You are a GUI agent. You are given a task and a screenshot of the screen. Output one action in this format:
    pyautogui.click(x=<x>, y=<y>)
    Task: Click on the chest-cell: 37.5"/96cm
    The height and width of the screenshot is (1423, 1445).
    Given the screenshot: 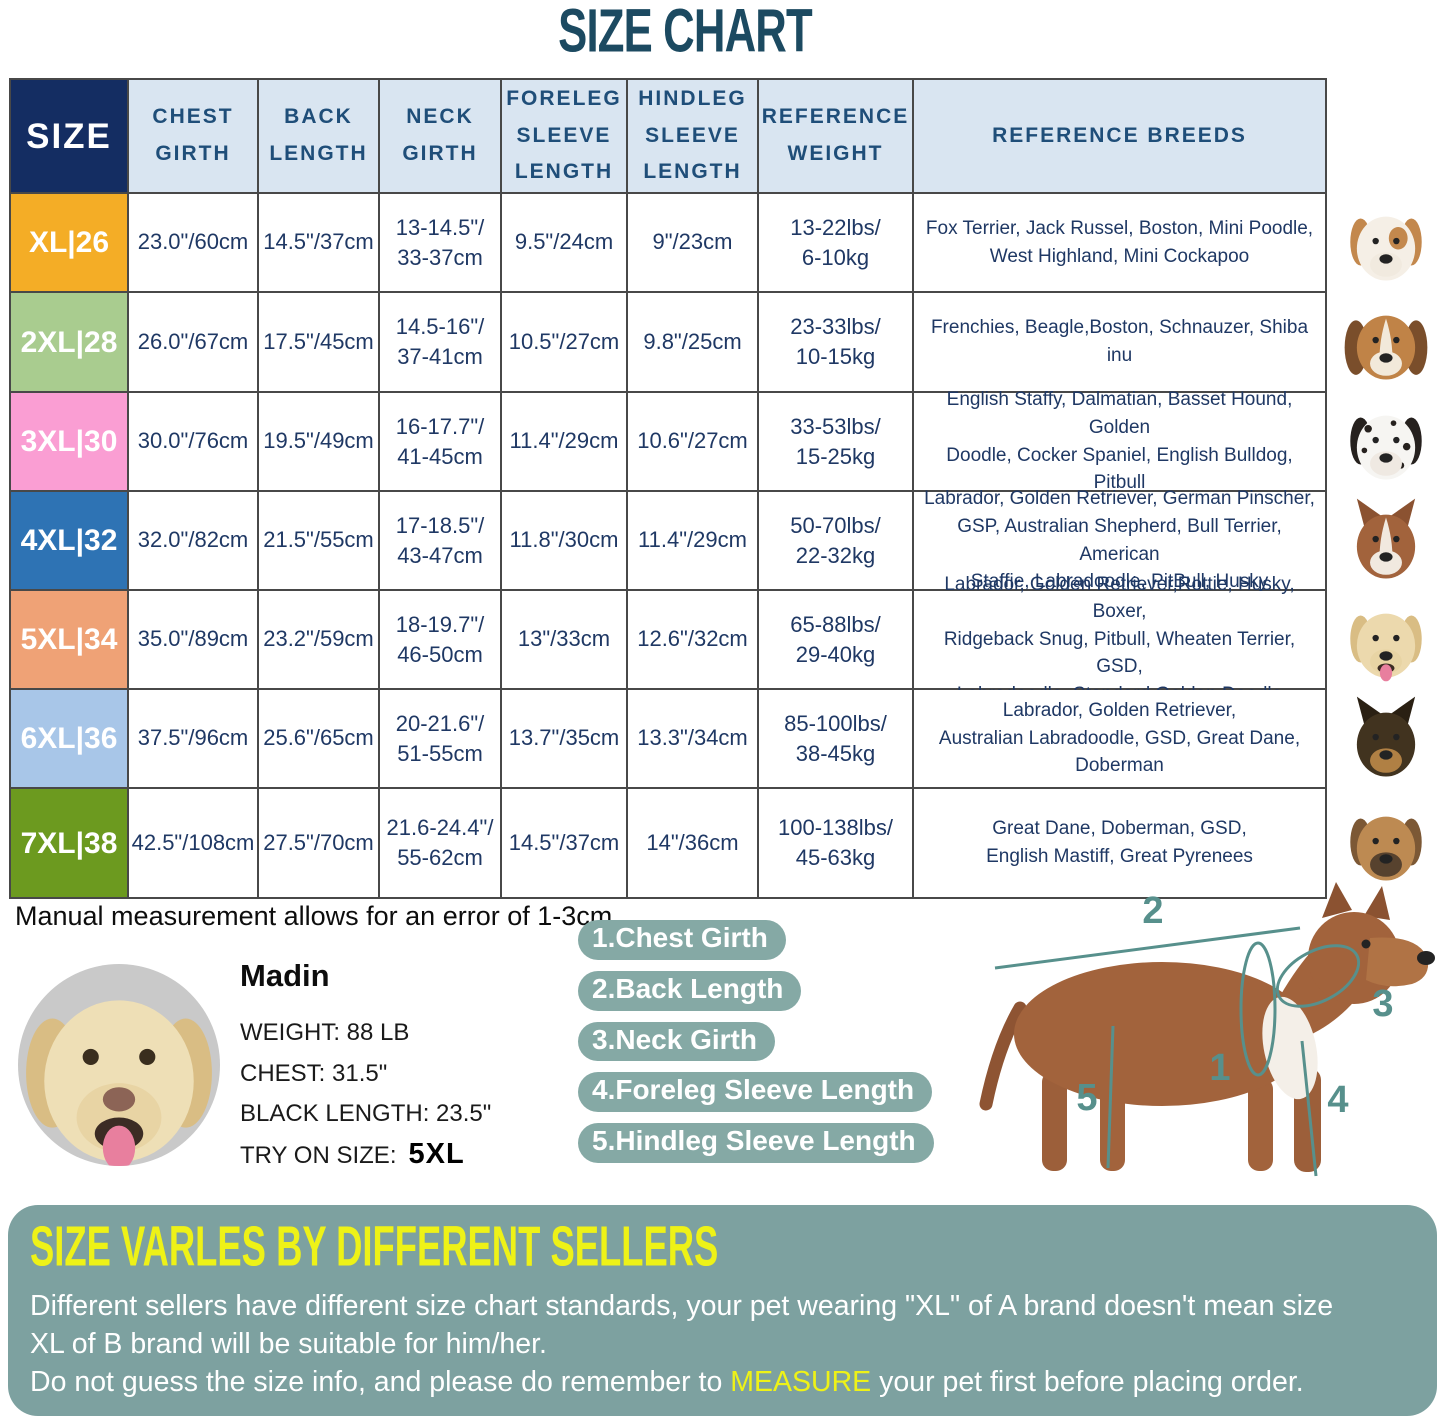 What is the action you would take?
    pyautogui.click(x=194, y=739)
    